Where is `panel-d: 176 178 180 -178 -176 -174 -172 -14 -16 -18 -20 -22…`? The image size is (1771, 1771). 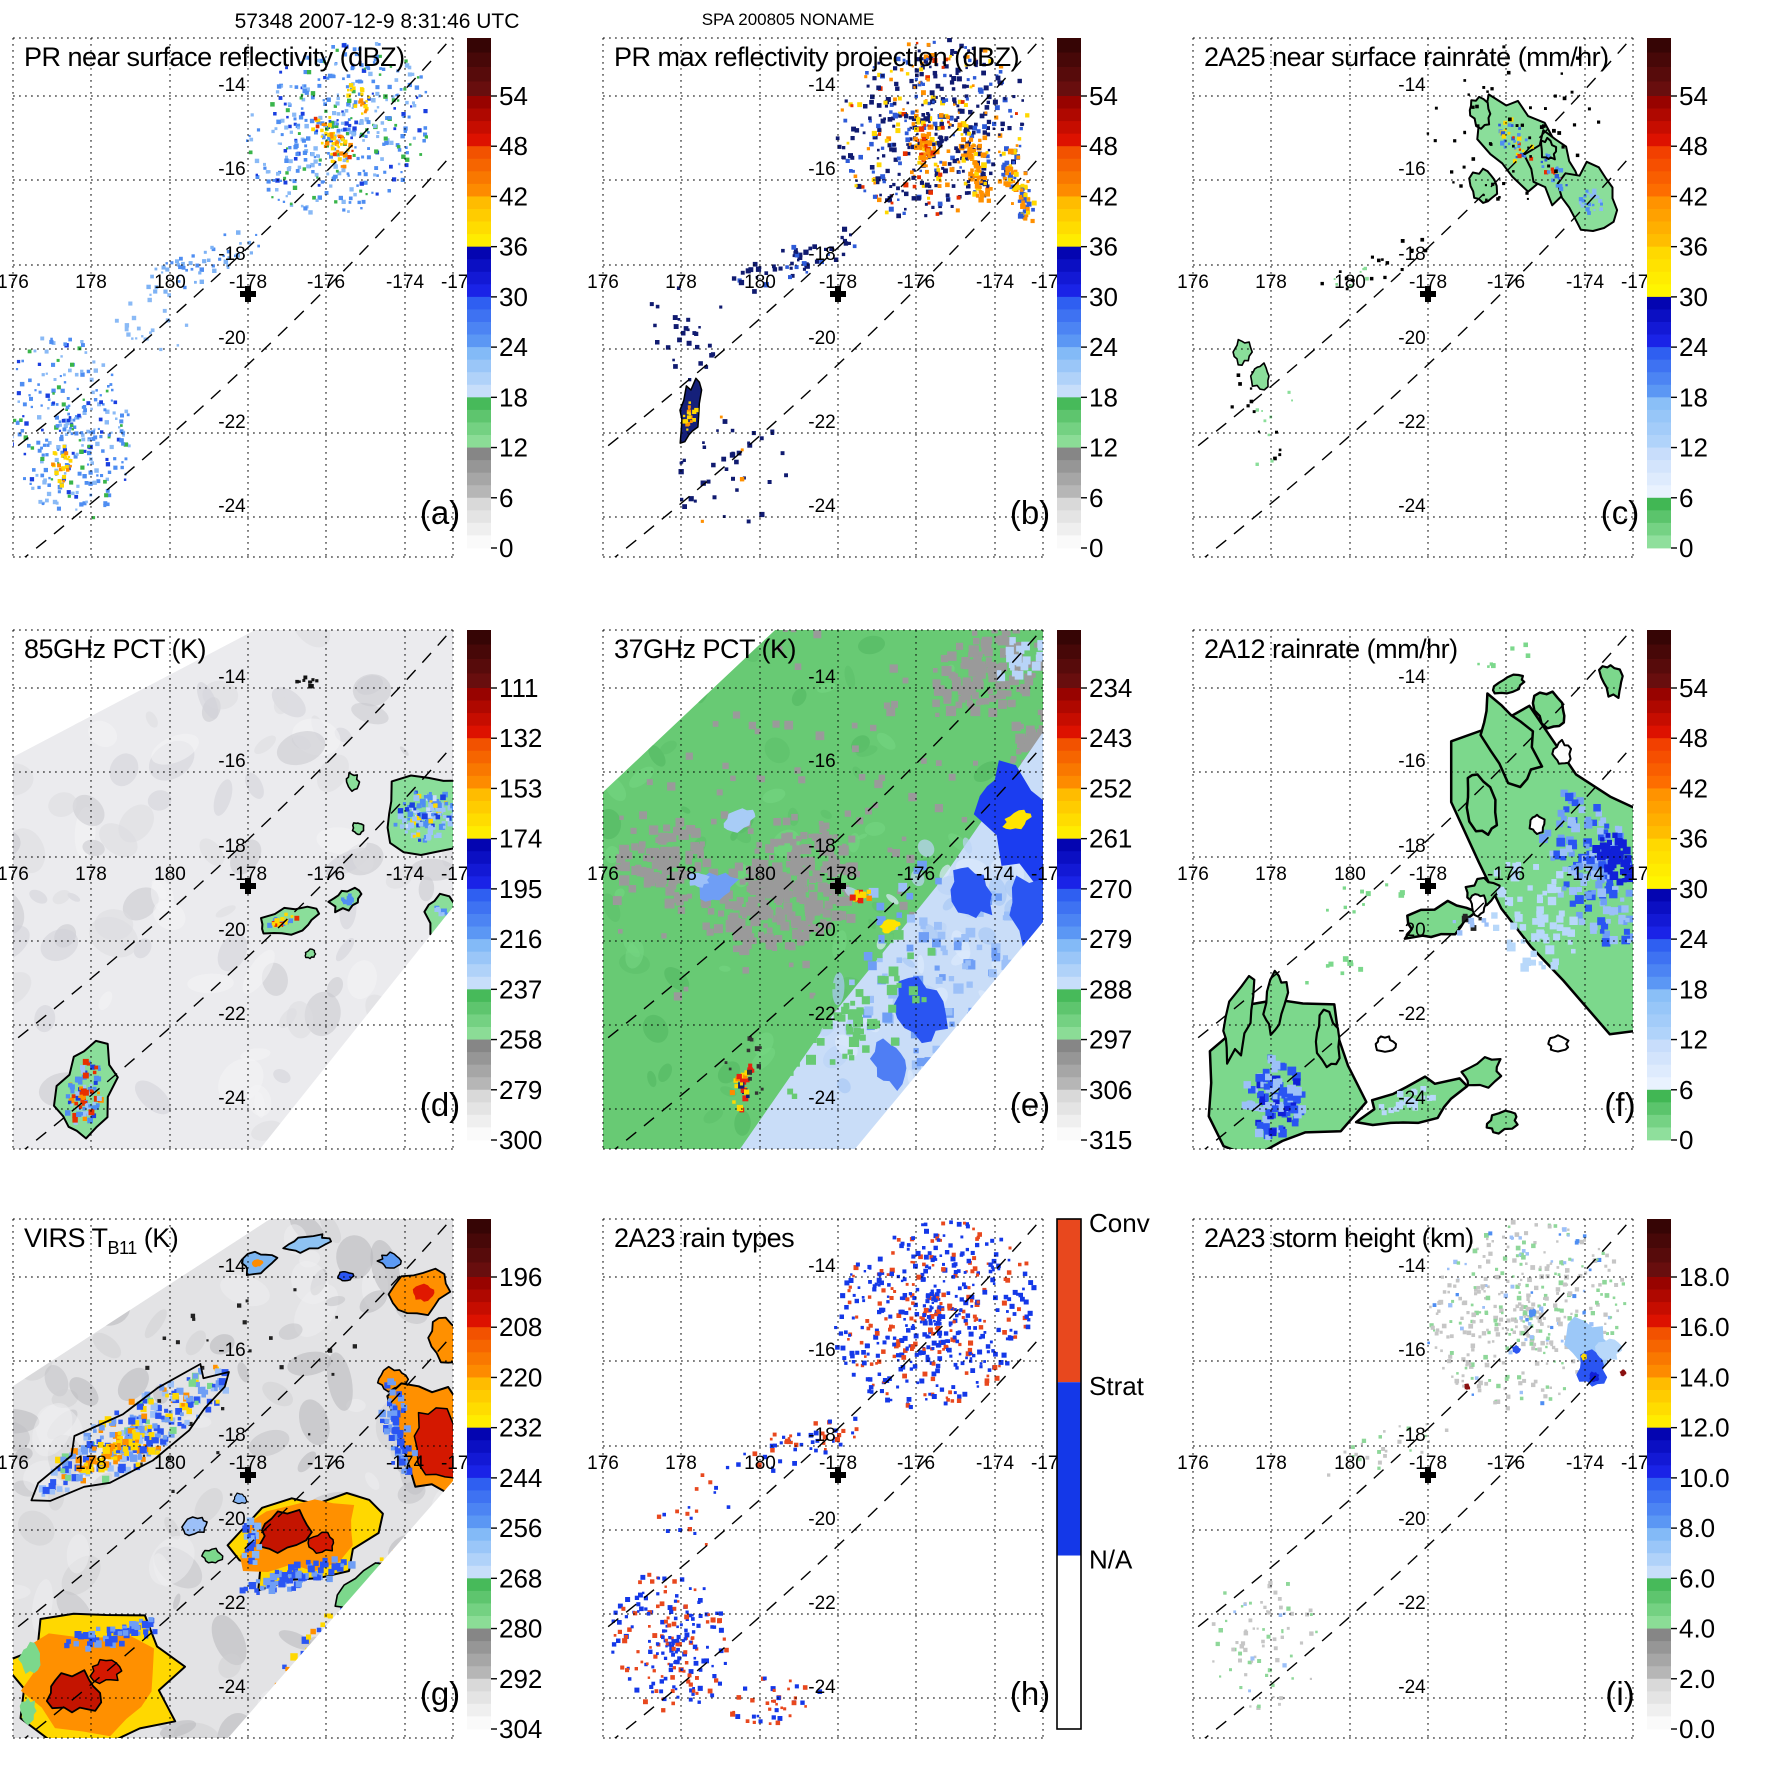 panel-d: 176 178 180 -178 -176 -174 -172 -14 -16 -18 -20 -22… is located at coordinates (295, 887).